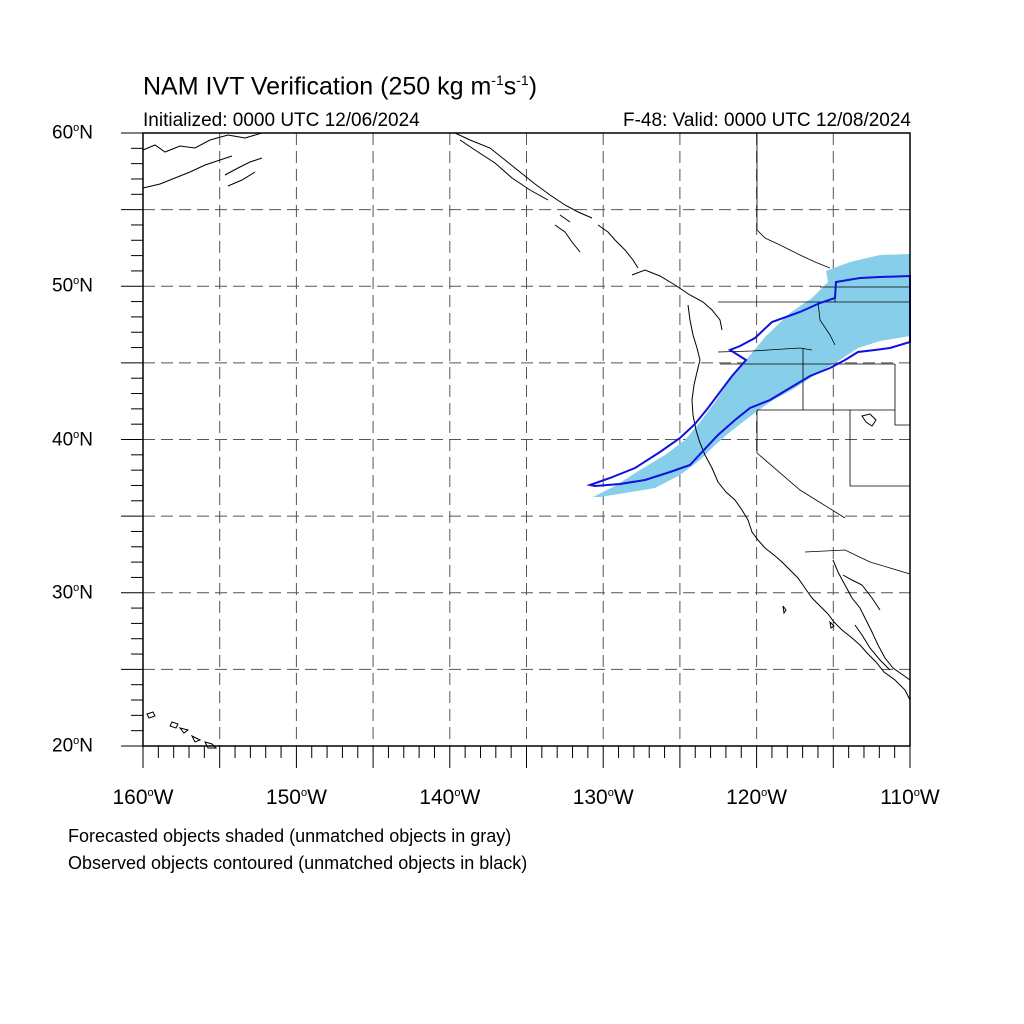  Describe the element at coordinates (910, 797) in the screenshot. I see `longitude-label: 110oW` at that location.